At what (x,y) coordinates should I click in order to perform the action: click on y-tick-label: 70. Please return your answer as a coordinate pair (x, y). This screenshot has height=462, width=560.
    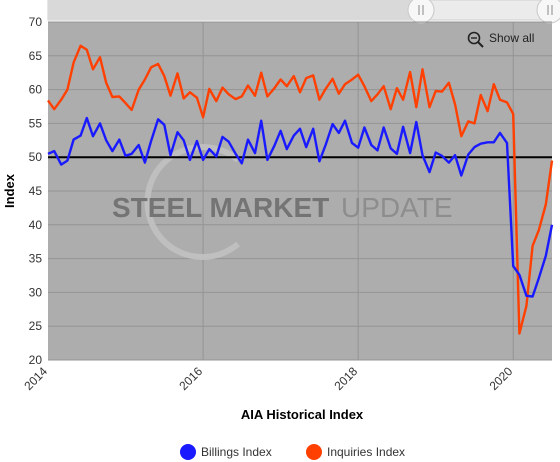
    Looking at the image, I should click on (36, 22).